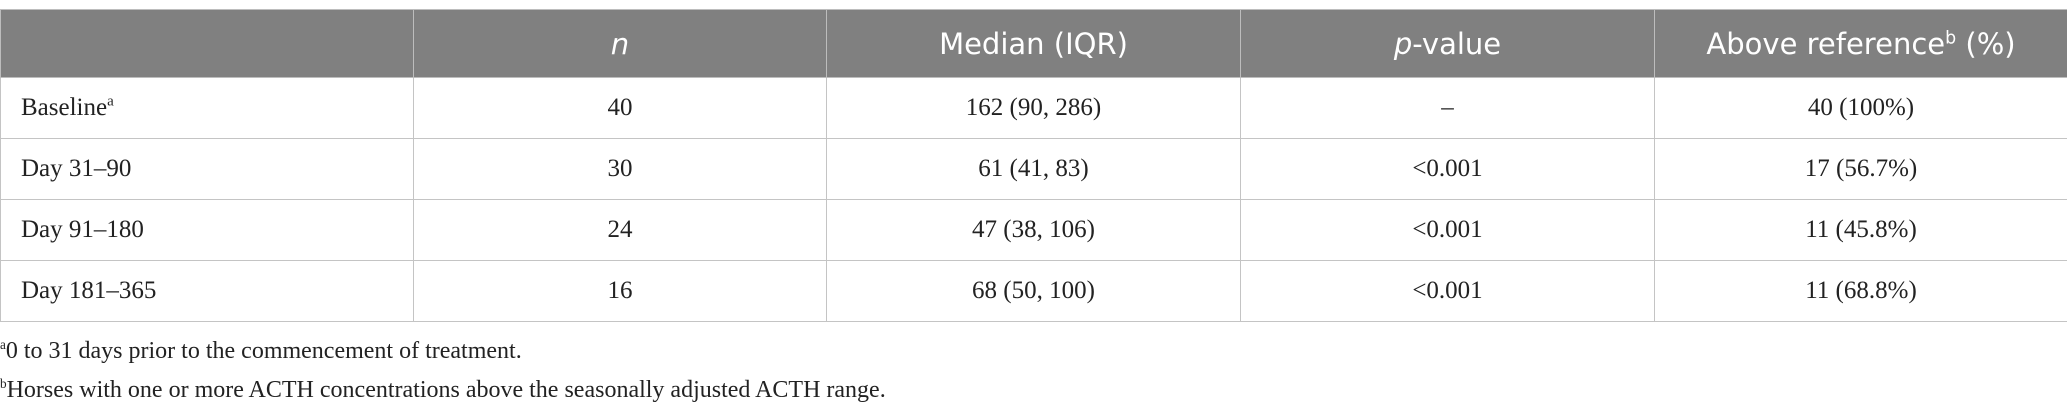  I want to click on row-label: Baseline, so click(64, 107).